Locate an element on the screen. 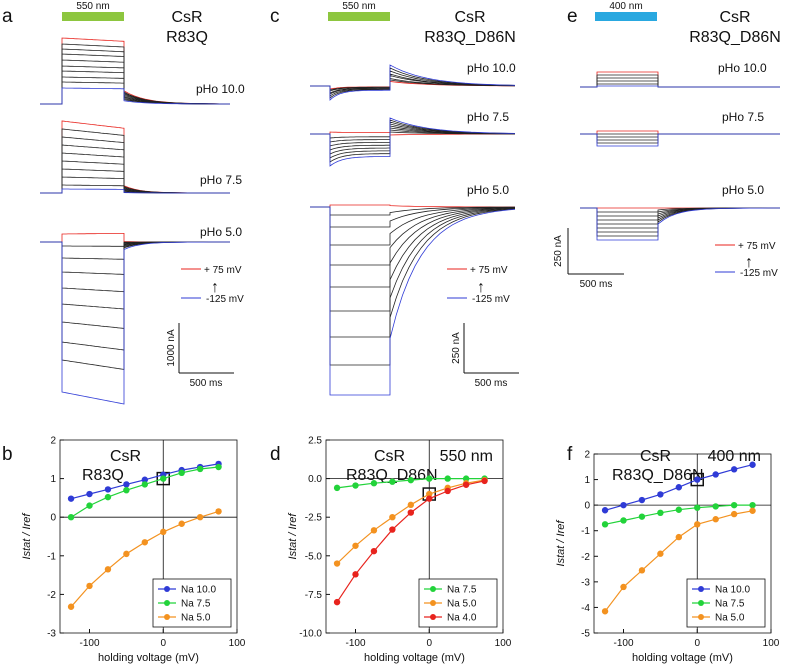 This screenshot has width=787, height=668. ph-label-c-2: pHo 7.5 is located at coordinates (488, 117).